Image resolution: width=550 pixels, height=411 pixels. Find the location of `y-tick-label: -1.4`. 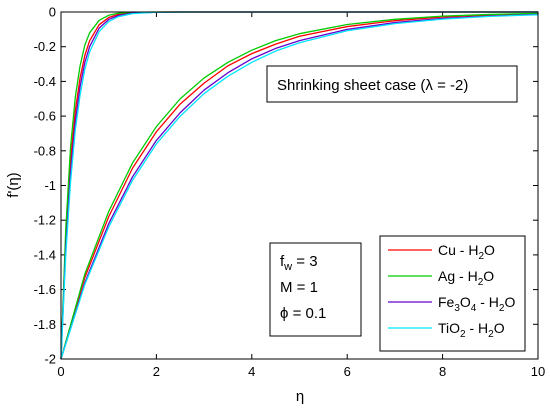

y-tick-label: -1.4 is located at coordinates (45, 254).